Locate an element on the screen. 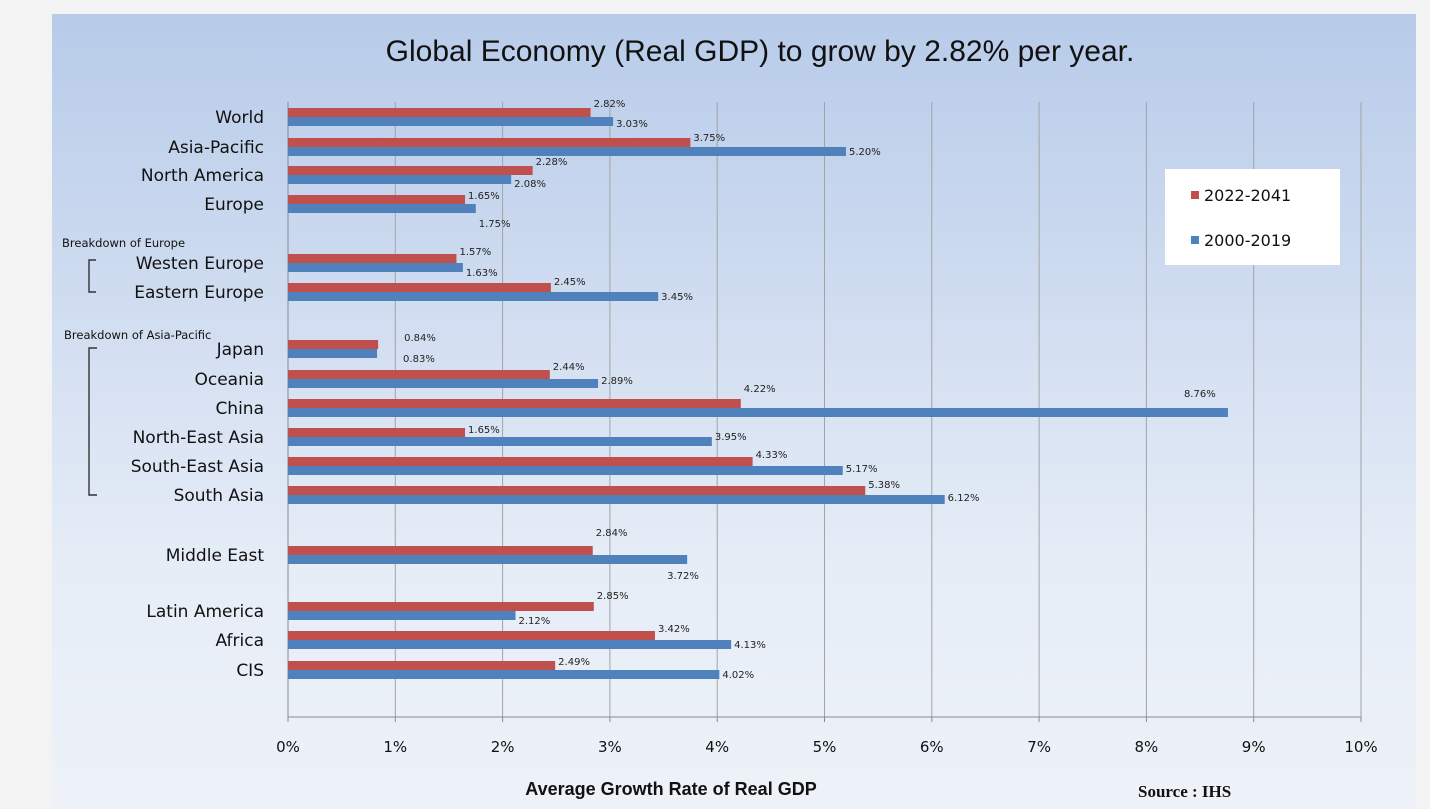 The image size is (1430, 809). data-label: 1.57% is located at coordinates (475, 252).